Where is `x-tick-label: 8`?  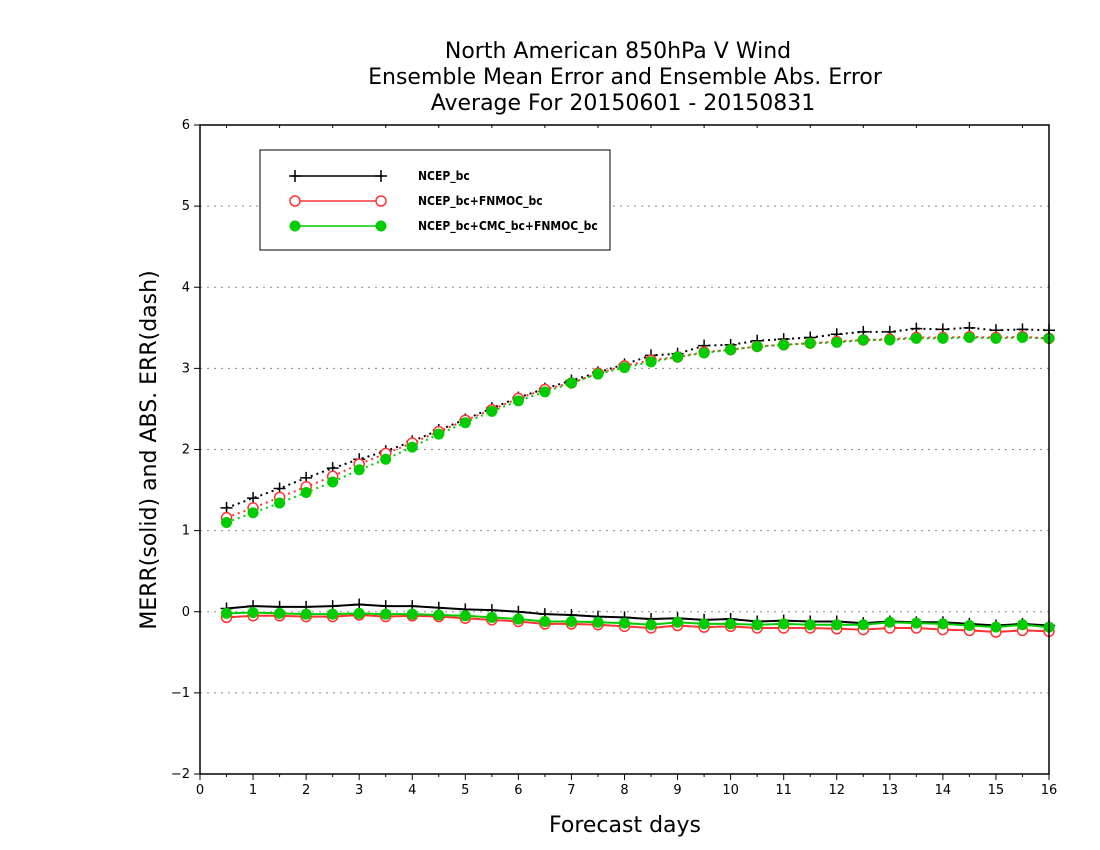
x-tick-label: 8 is located at coordinates (624, 790).